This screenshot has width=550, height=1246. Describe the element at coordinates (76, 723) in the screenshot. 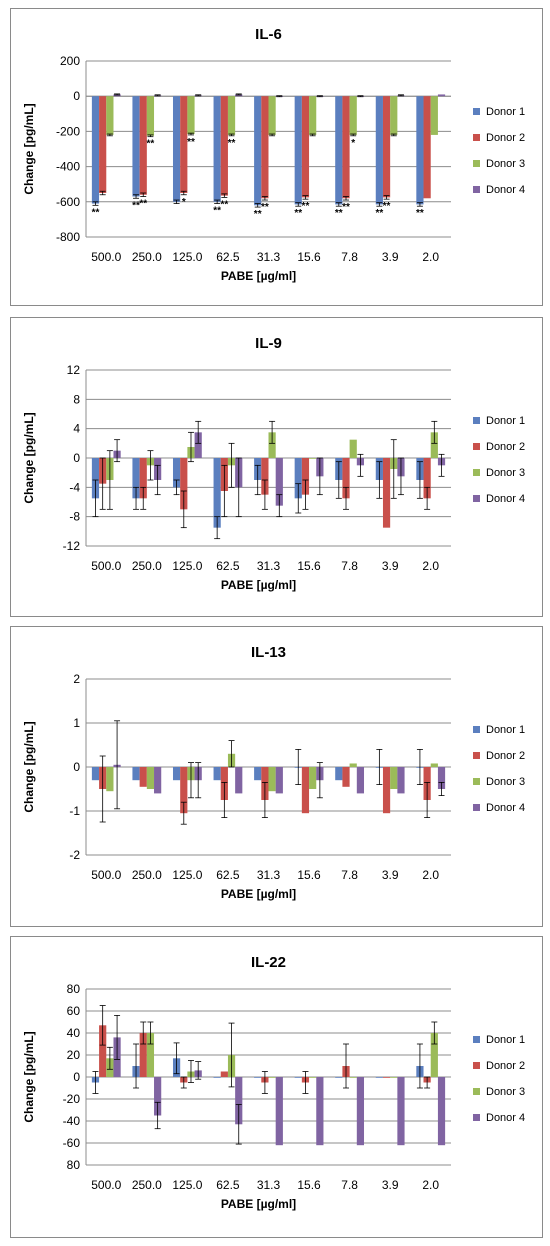

I see `y-tick-label: 1` at that location.